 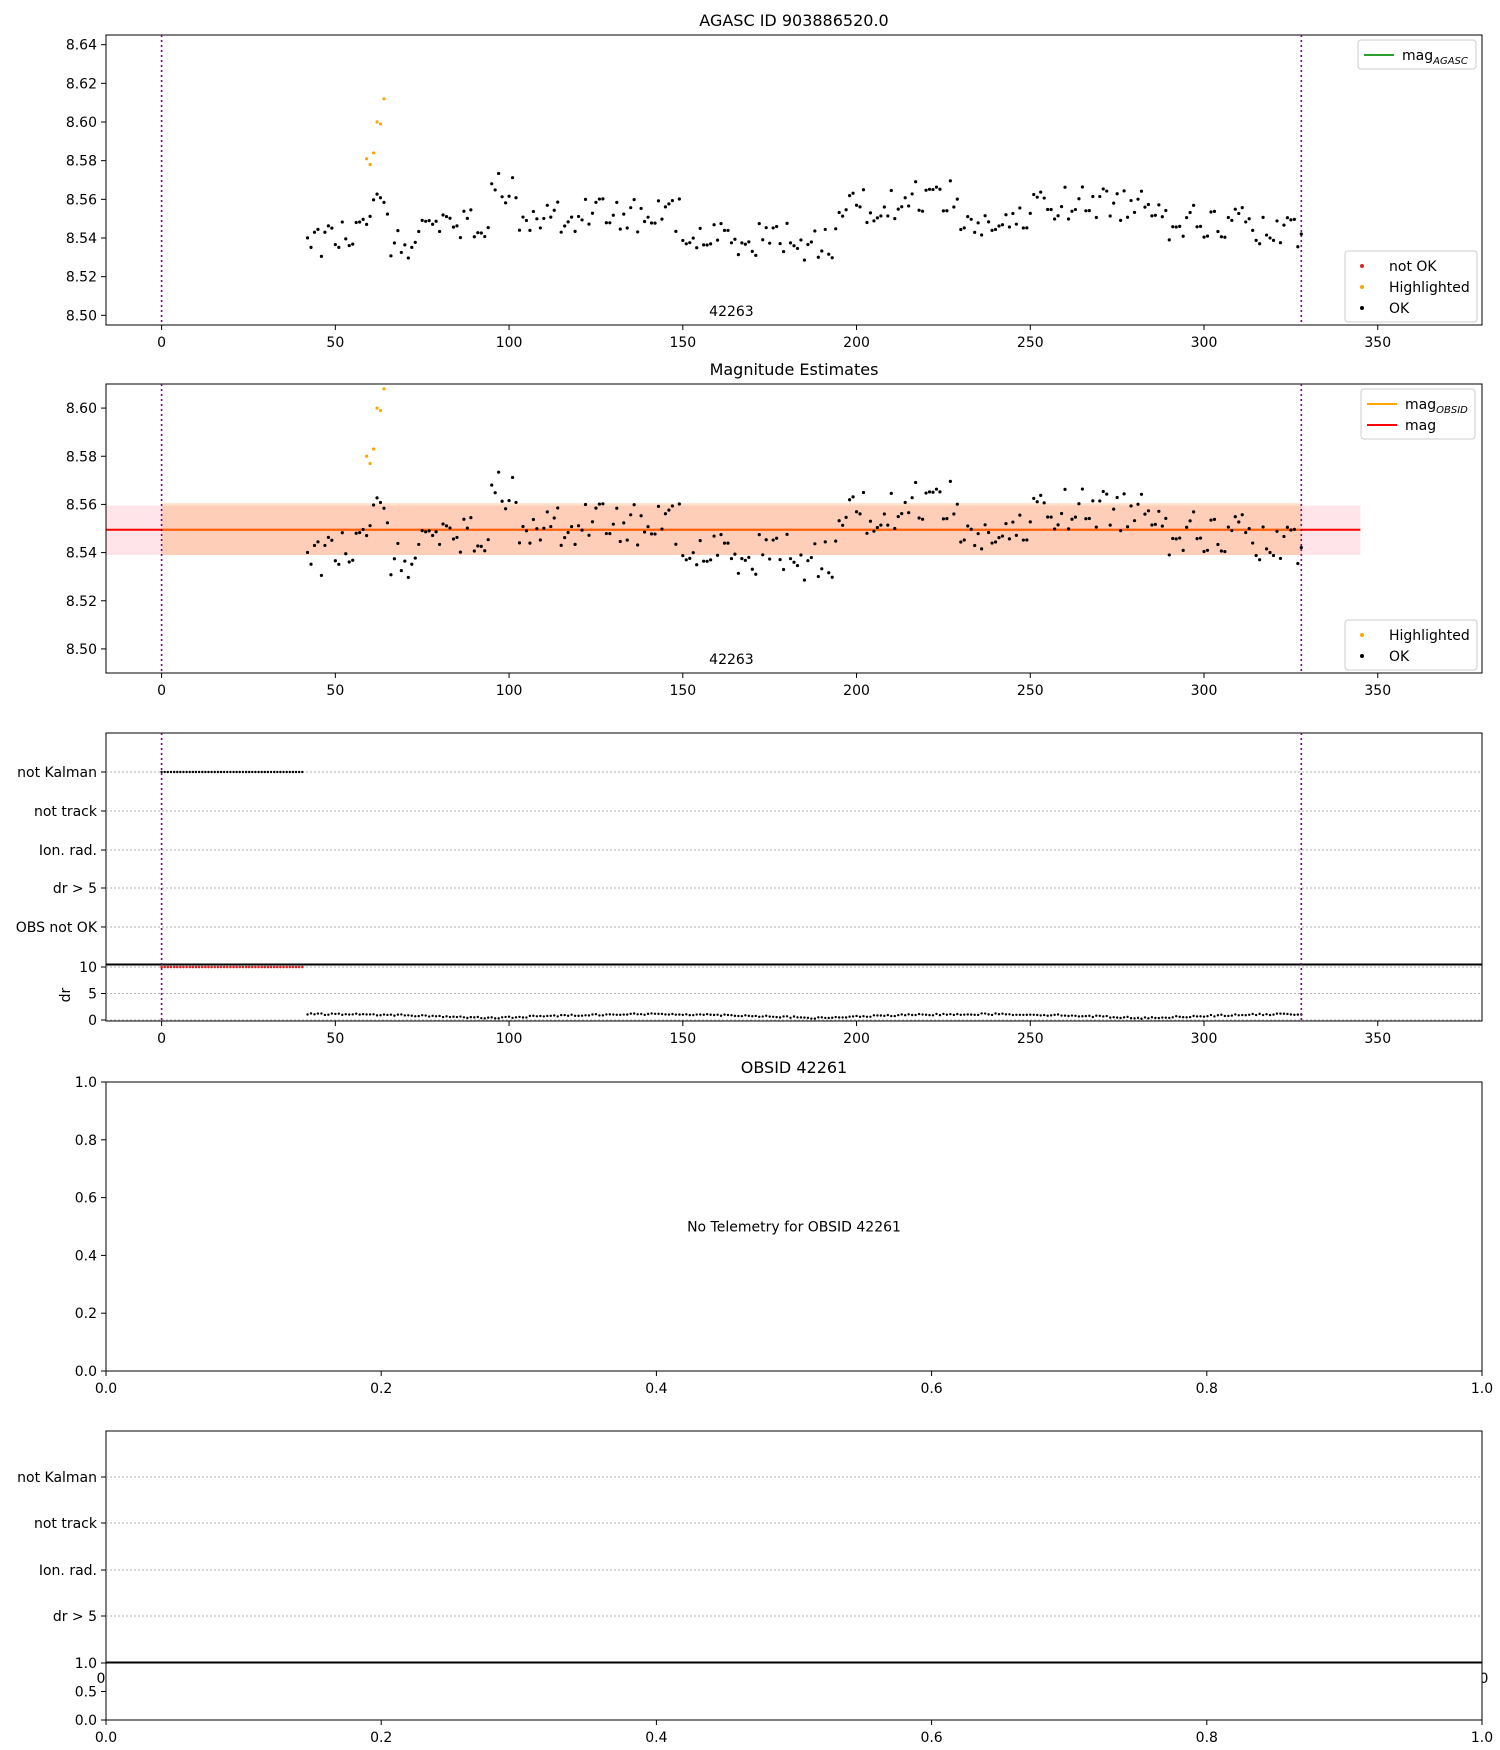 I want to click on panel2-legend-bottom-label: Highlighted, so click(x=1429, y=636).